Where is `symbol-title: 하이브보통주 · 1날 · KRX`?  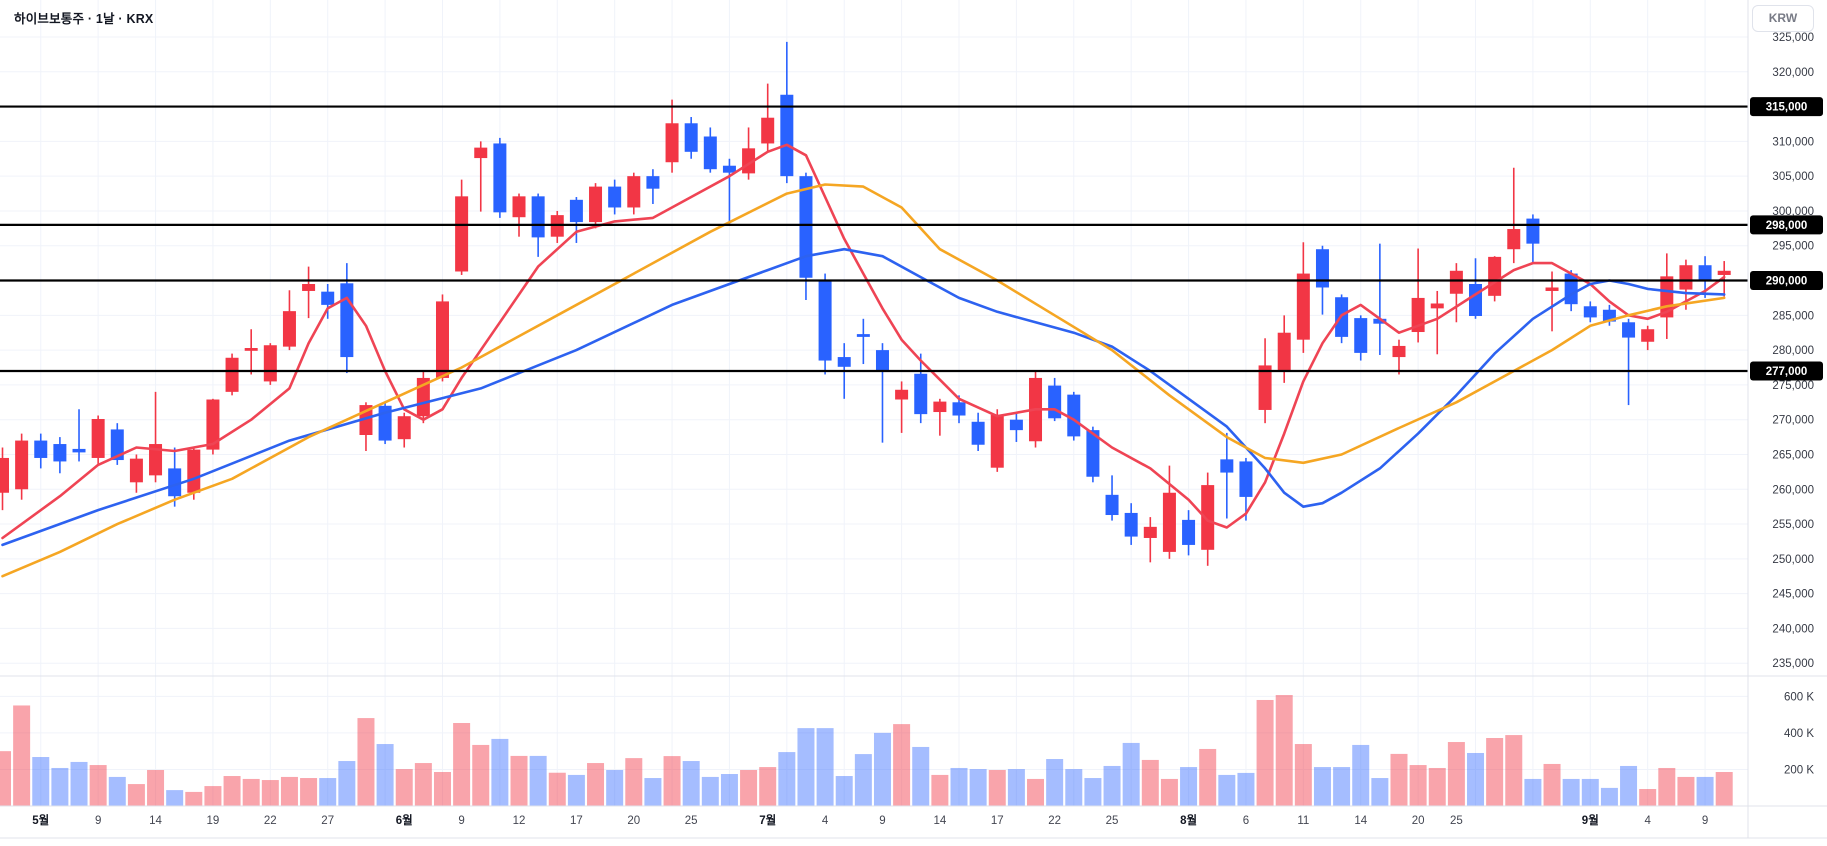 symbol-title: 하이브보통주 · 1날 · KRX is located at coordinates (84, 19).